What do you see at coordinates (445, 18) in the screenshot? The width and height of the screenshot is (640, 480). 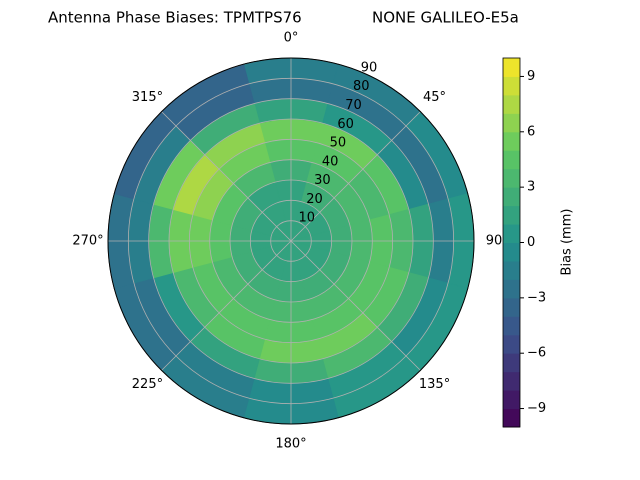 I see `chart-subtitle: NONE GALILEO-E5a` at bounding box center [445, 18].